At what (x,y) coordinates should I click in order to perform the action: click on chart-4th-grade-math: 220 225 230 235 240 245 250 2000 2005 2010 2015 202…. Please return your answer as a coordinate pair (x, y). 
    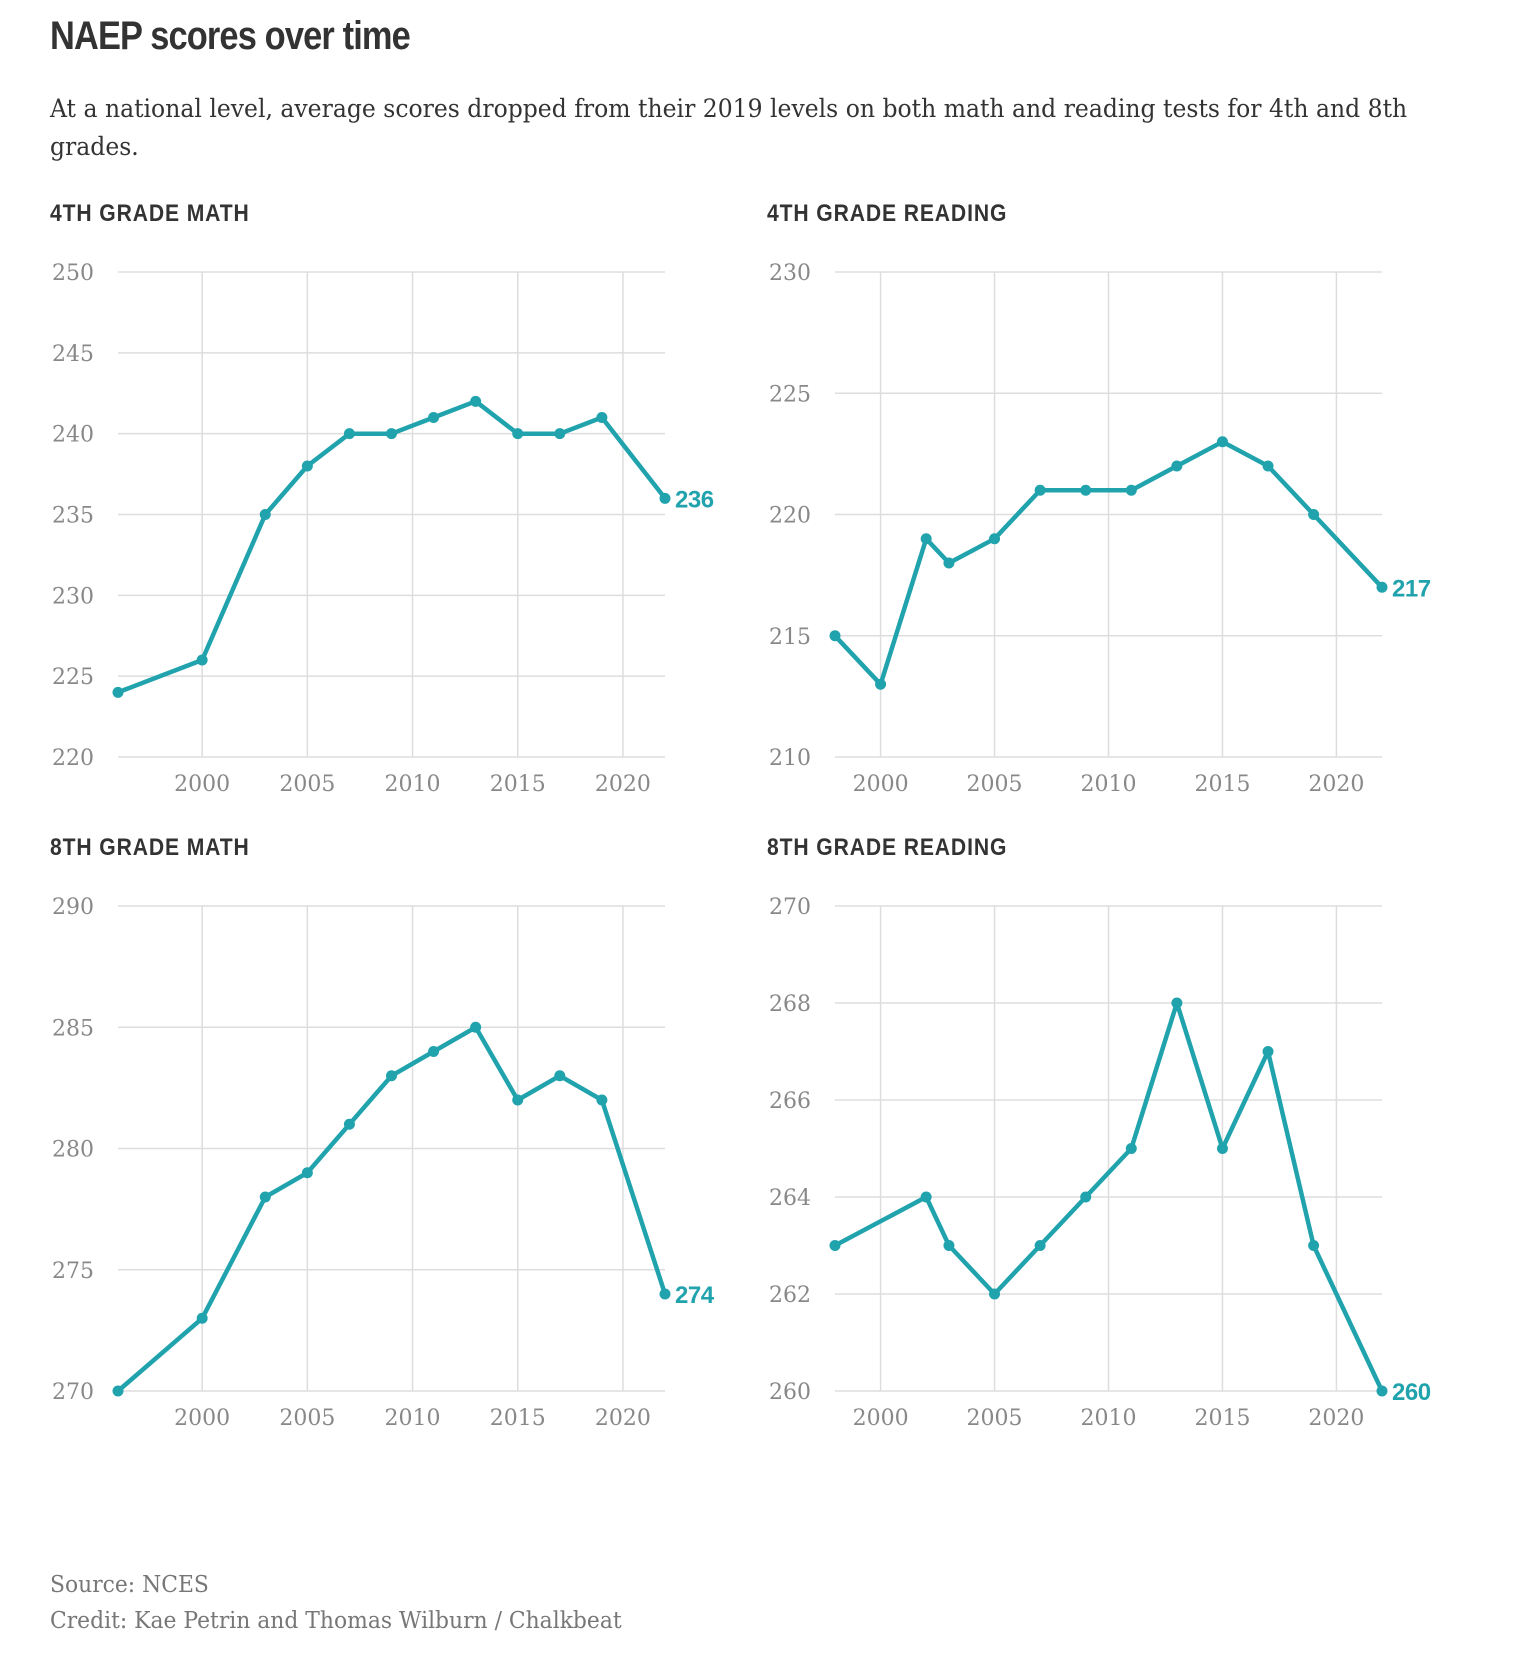
    Looking at the image, I should click on (383, 529).